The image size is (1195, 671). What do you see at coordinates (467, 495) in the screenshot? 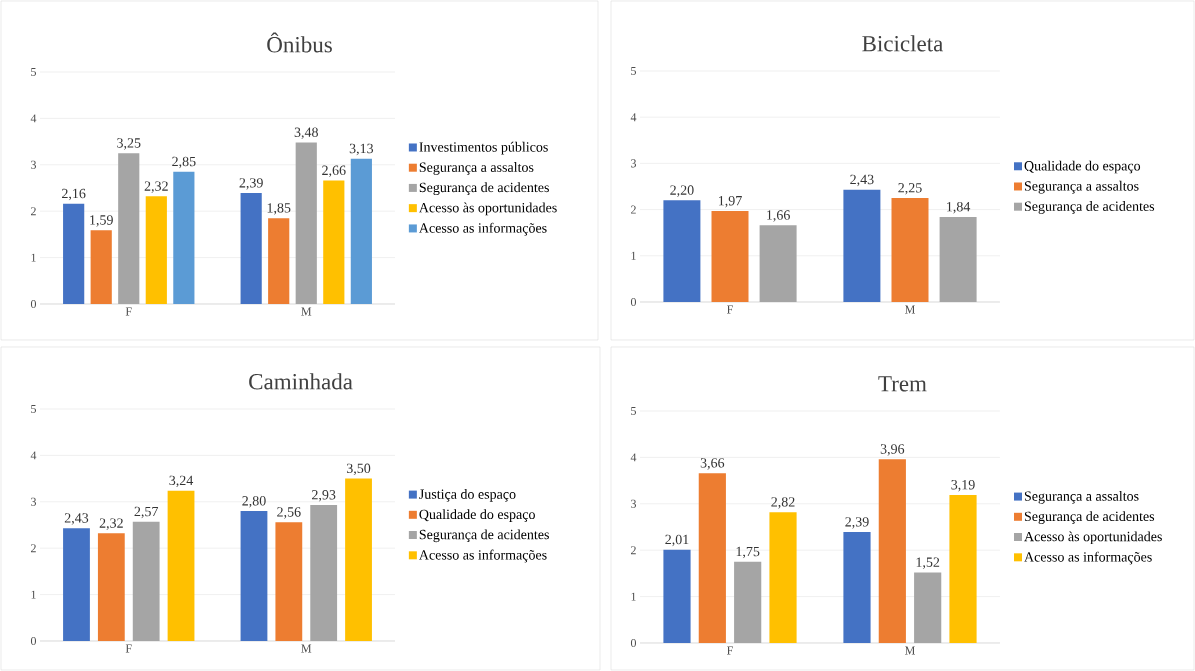
I see `legend-label: Justiça do espaço` at bounding box center [467, 495].